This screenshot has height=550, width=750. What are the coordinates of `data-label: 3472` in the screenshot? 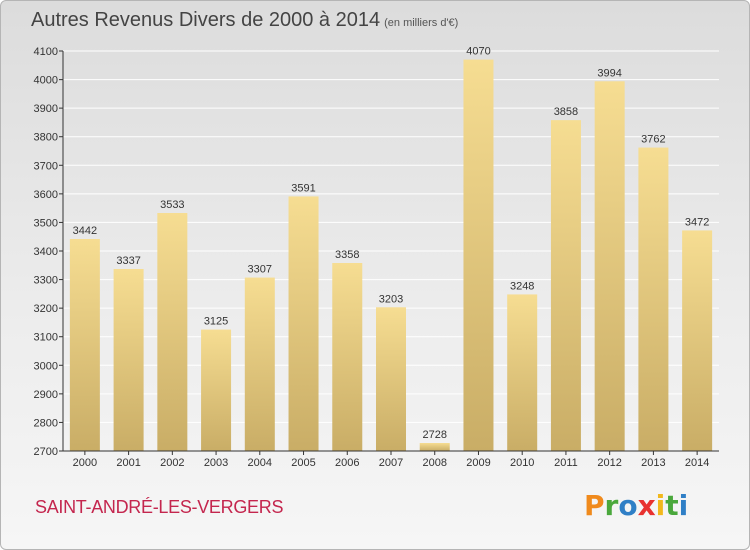 It's located at (697, 222).